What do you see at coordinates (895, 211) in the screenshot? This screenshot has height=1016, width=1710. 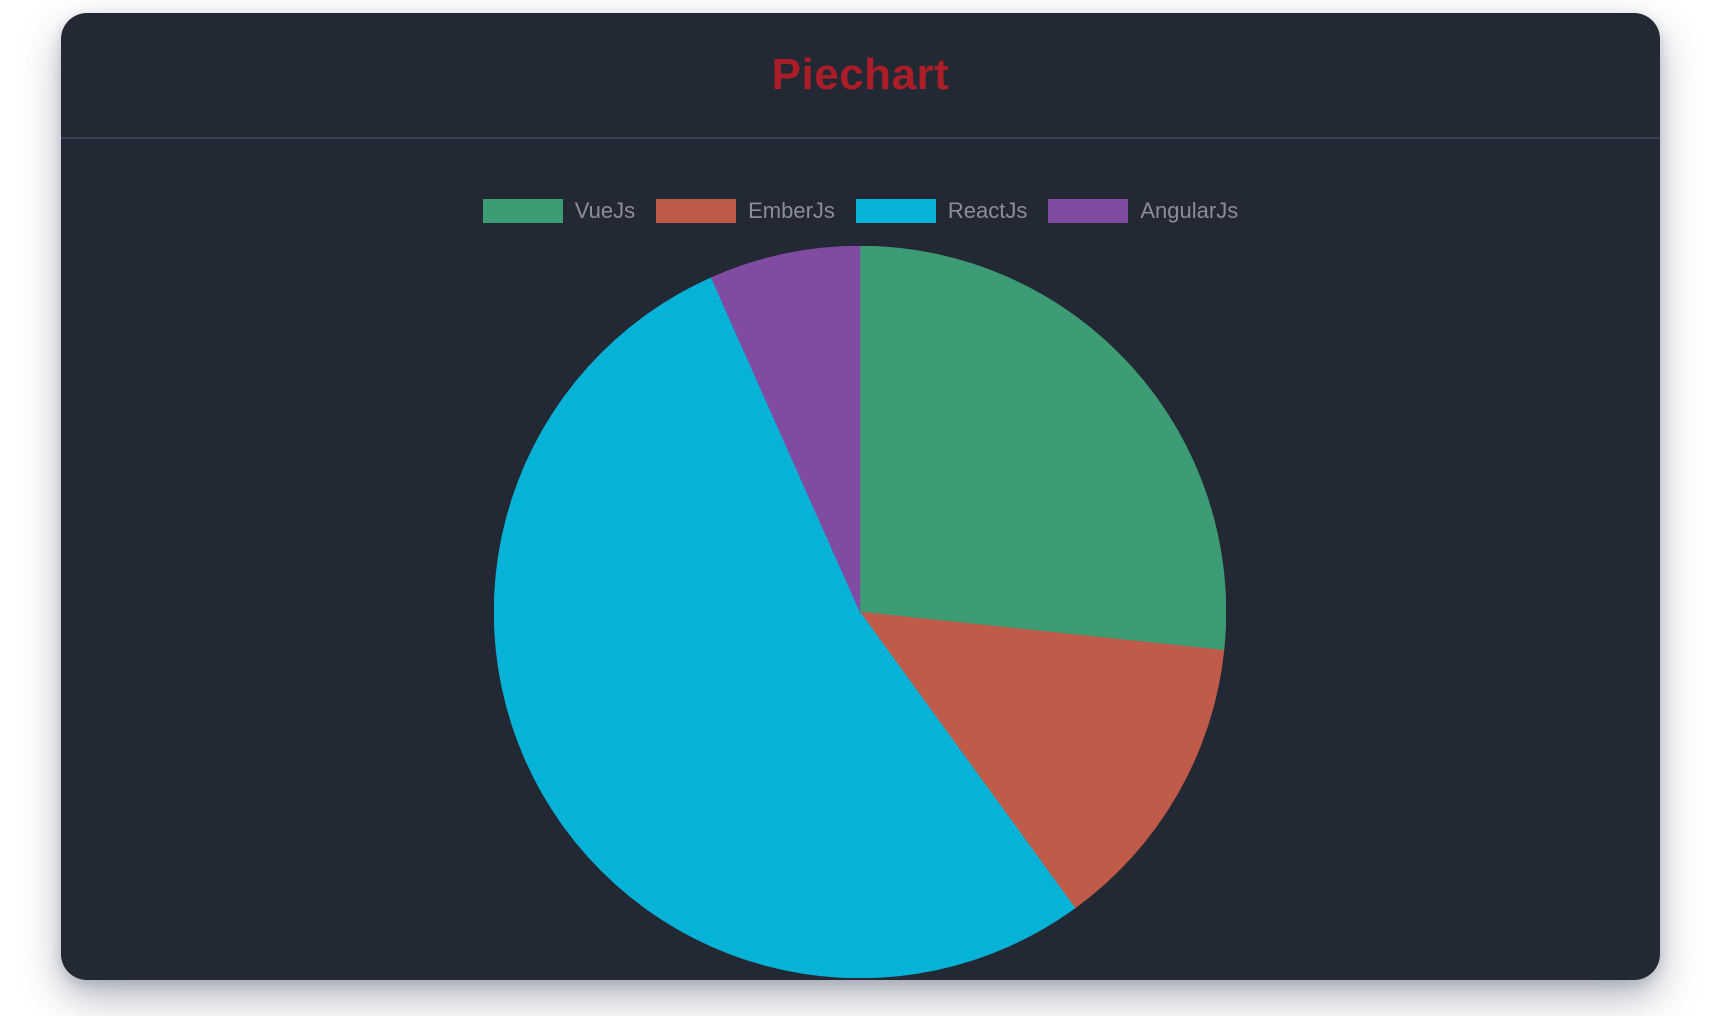 I see `legend-swatch-reactjs` at bounding box center [895, 211].